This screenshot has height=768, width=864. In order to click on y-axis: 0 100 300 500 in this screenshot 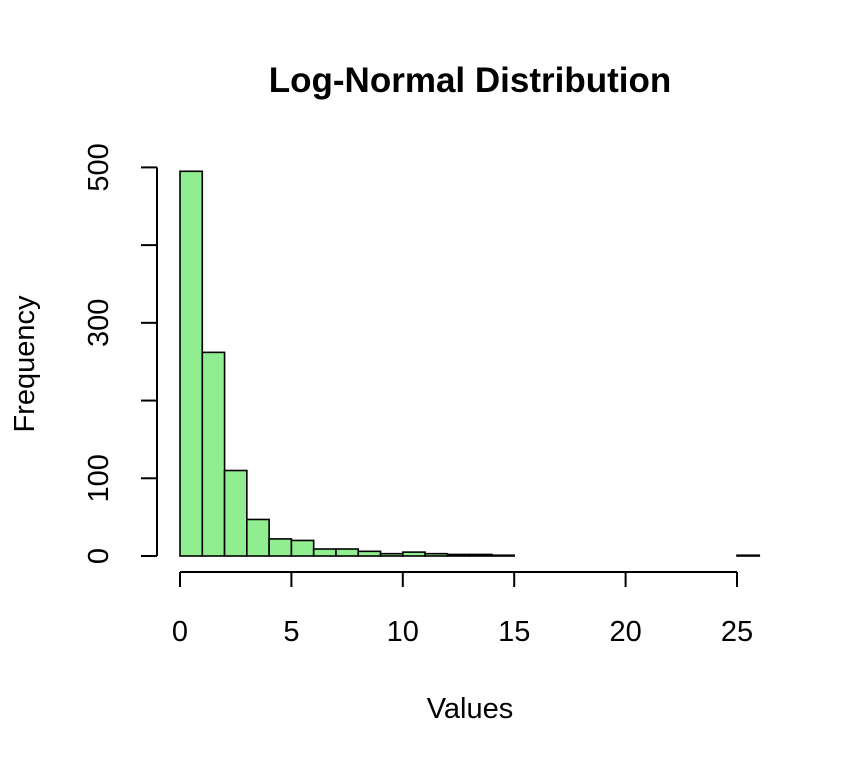, I will do `click(120, 353)`.